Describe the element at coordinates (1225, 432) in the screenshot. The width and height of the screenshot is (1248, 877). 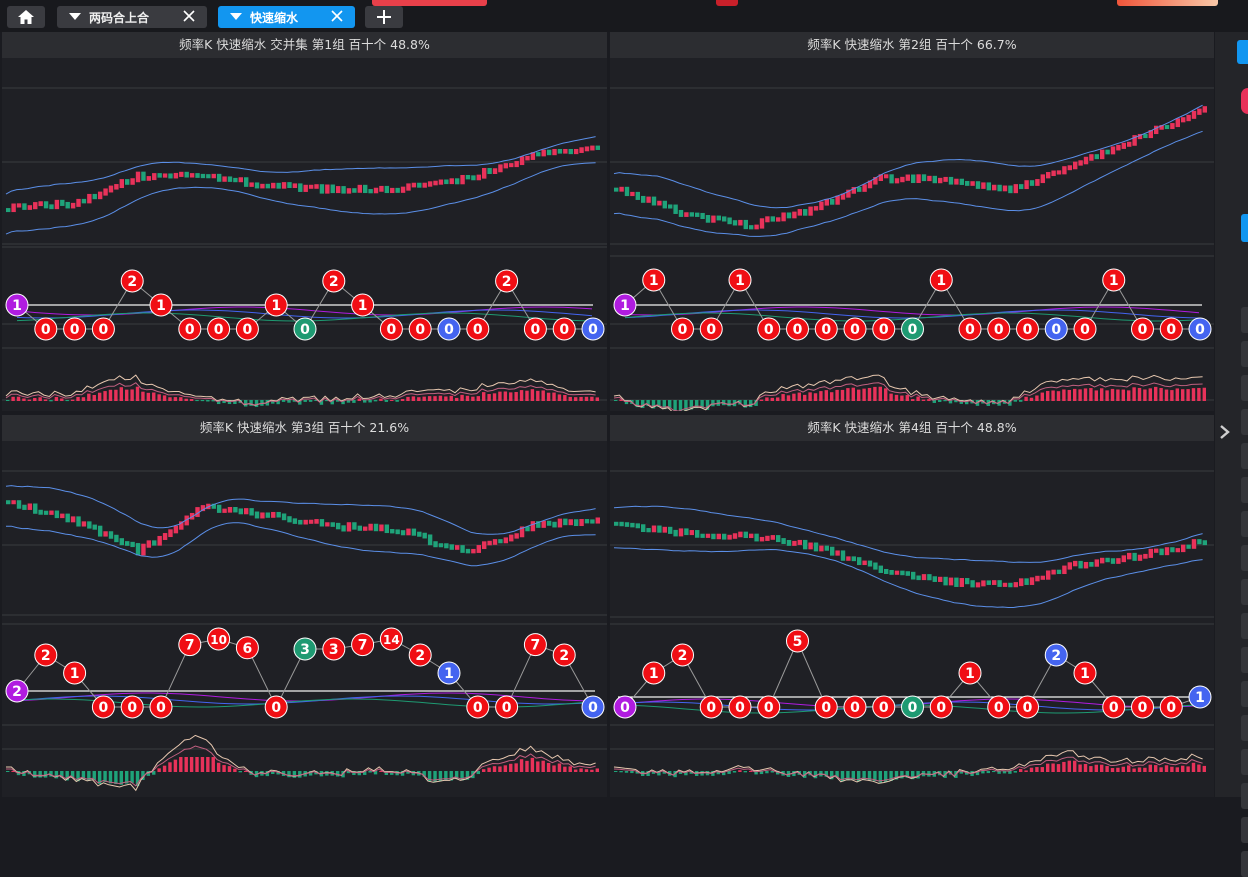
I see `chevron-right-icon` at that location.